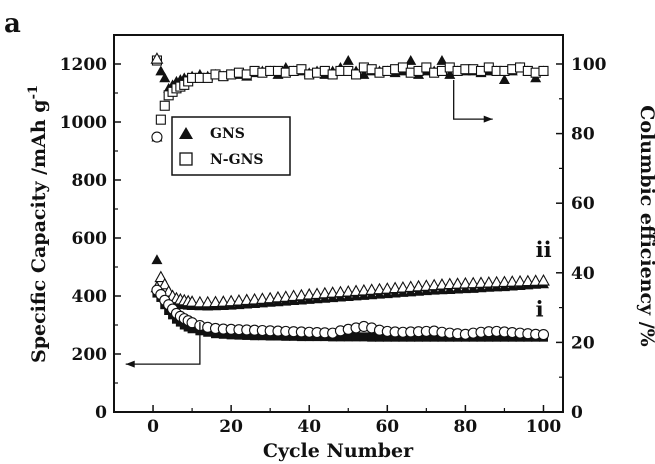 The width and height of the screenshot is (655, 464). I want to click on curve-annotations: iii, so click(544, 279).